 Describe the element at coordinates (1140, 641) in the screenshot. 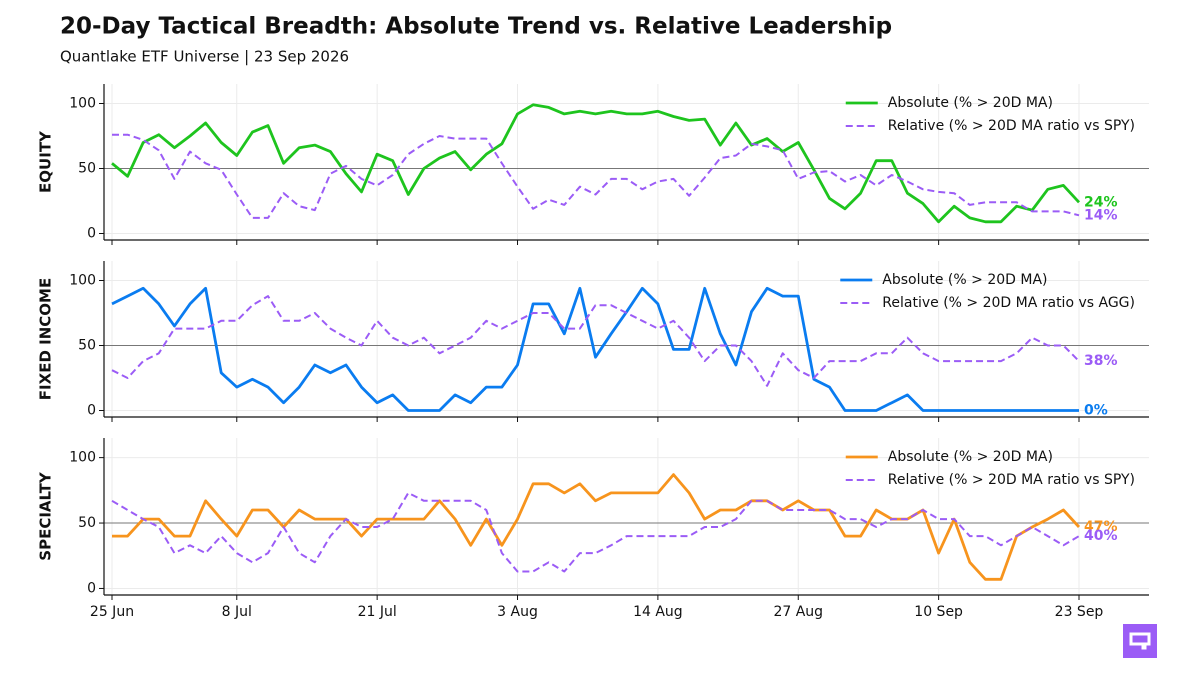

I see `logo` at that location.